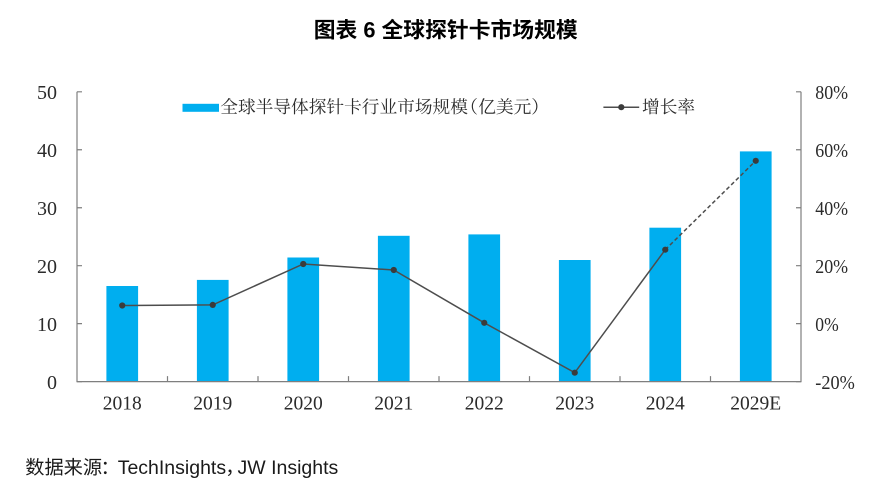 The image size is (886, 497). Describe the element at coordinates (831, 209) in the screenshot. I see `svg-text: 40%` at that location.